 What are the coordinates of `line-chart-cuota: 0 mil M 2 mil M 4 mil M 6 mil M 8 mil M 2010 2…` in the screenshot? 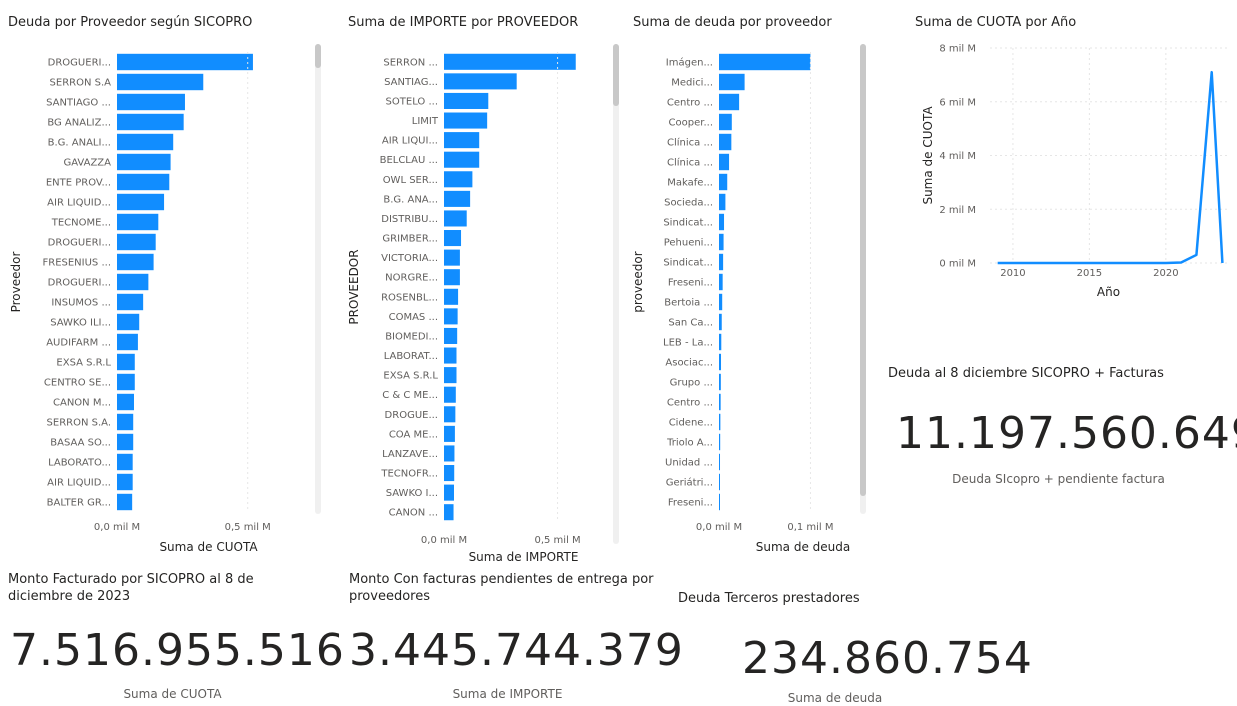 It's located at (1074, 171).